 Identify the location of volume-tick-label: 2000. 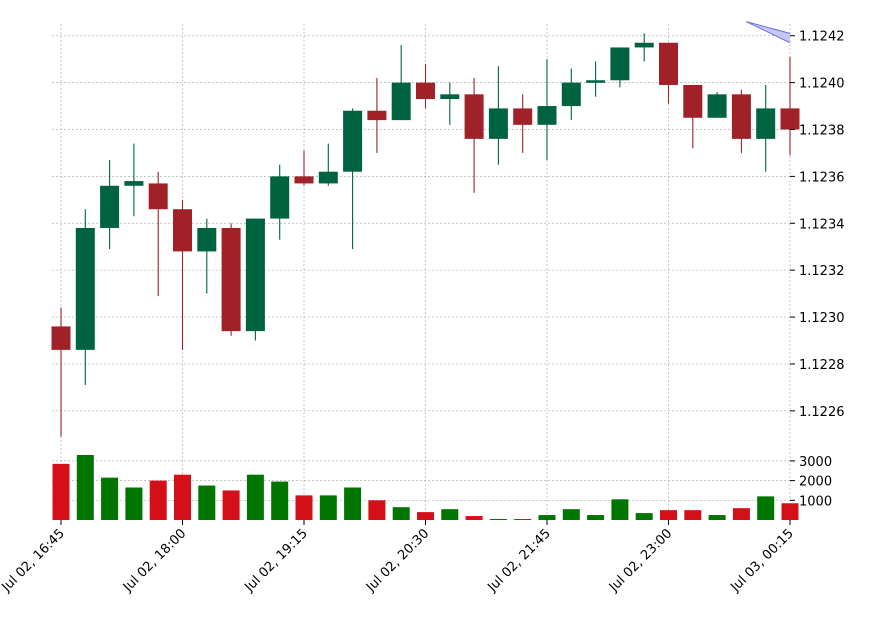
(815, 482).